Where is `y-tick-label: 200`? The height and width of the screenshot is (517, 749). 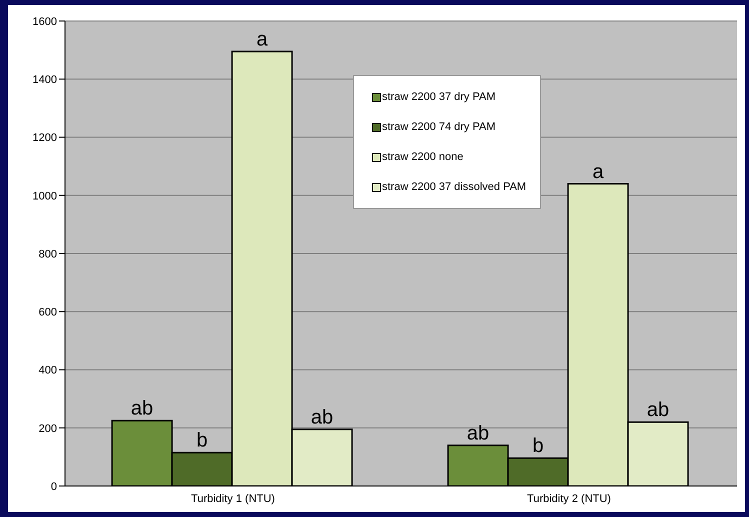
y-tick-label: 200 is located at coordinates (47, 428).